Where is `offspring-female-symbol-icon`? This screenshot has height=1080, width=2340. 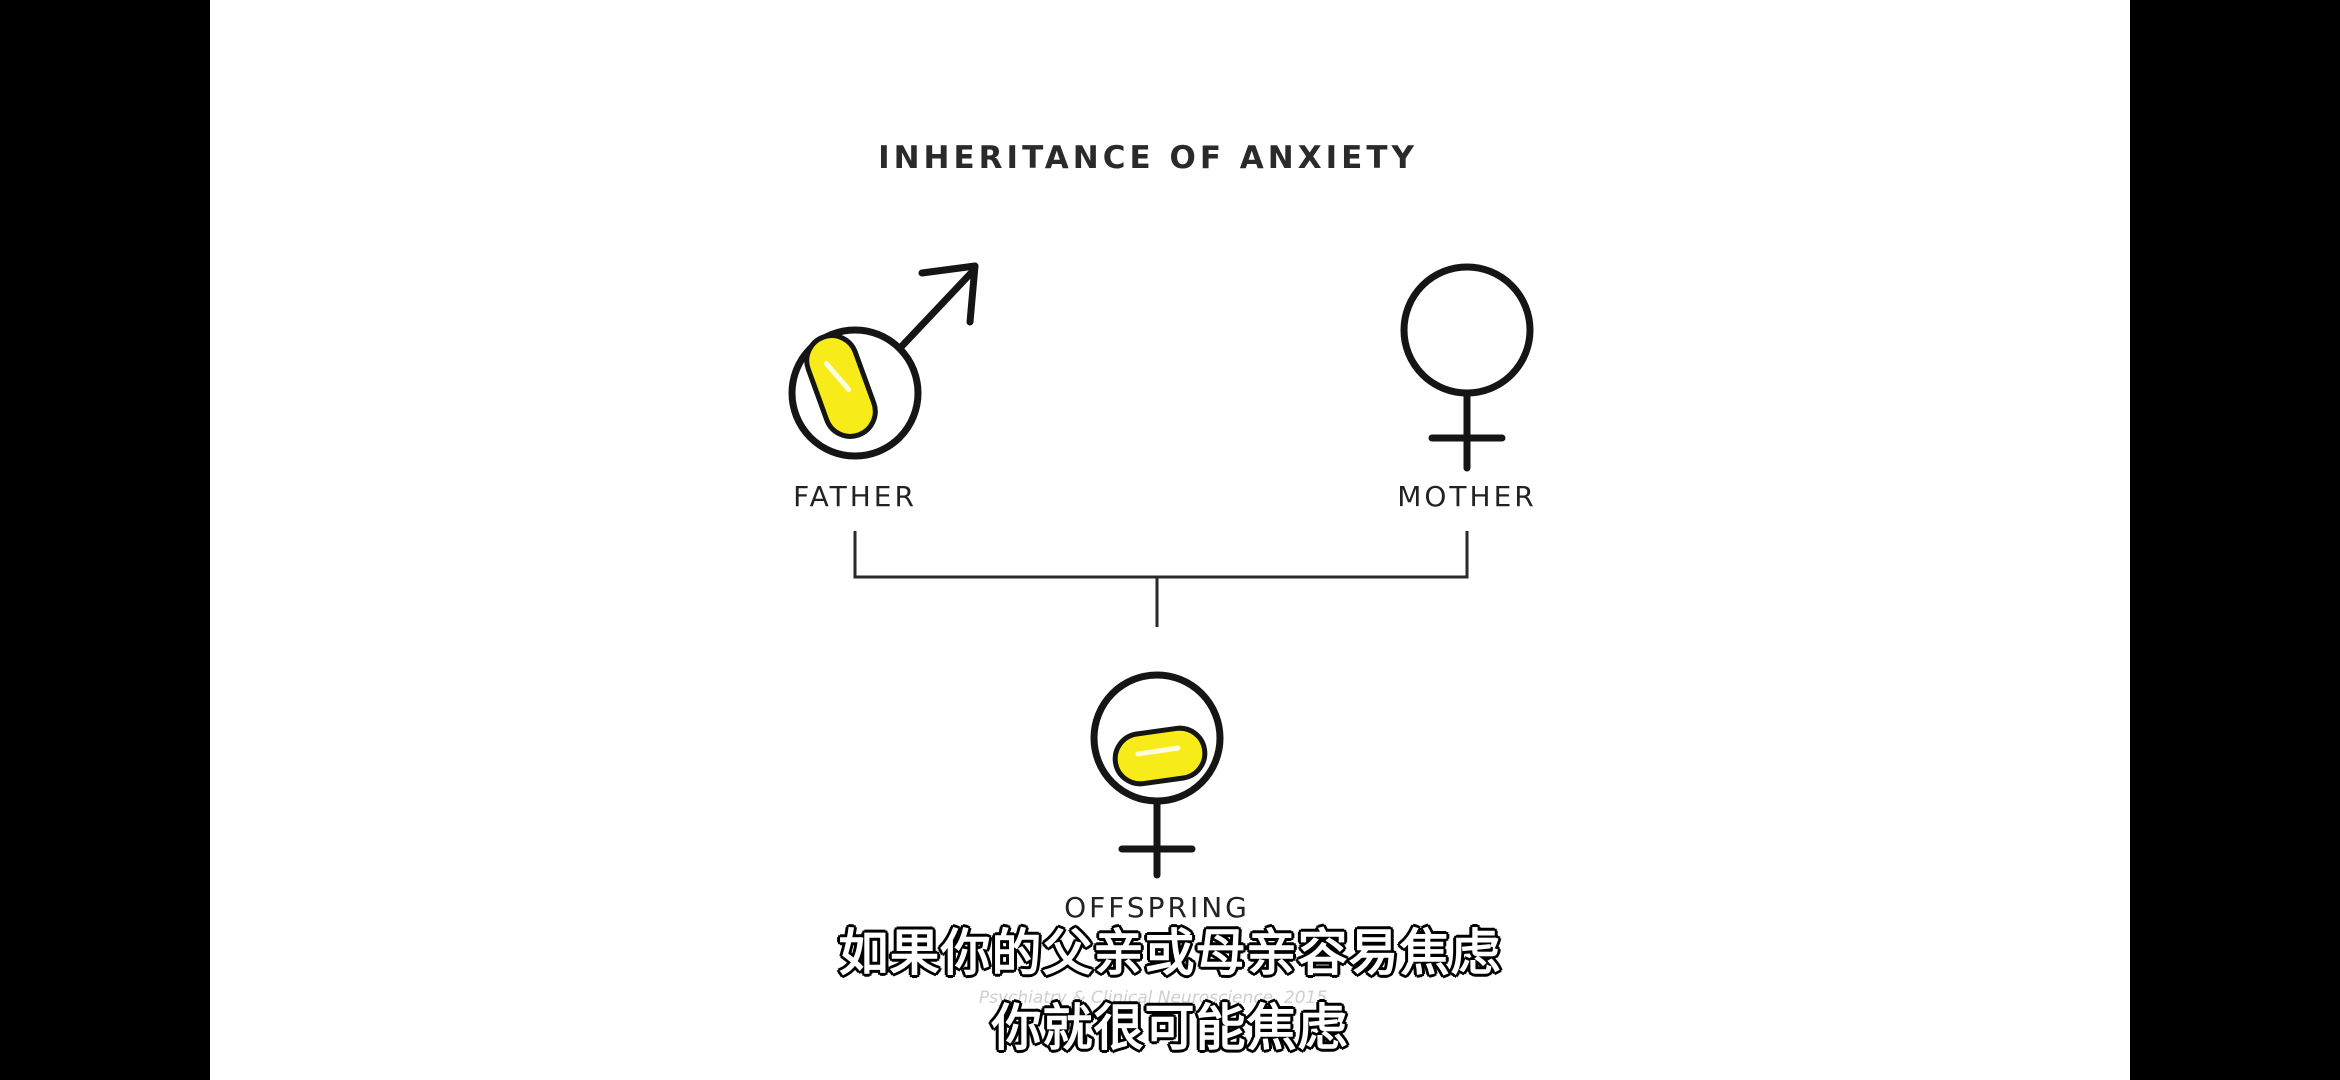
offspring-female-symbol-icon is located at coordinates (1157, 775).